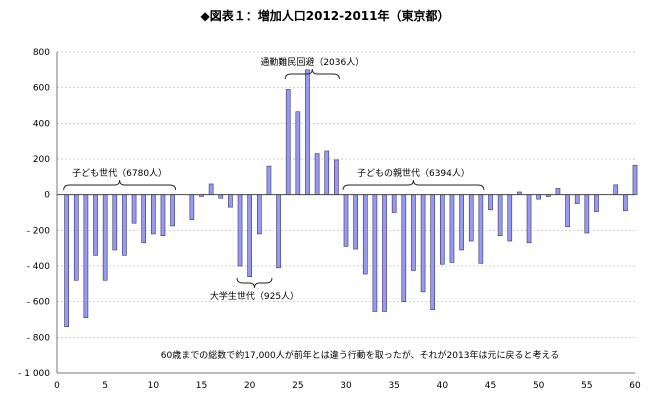 This screenshot has height=405, width=650. Describe the element at coordinates (324, 15) in the screenshot. I see `chart-title: ◆図表１：増加人口2012-2011年（東京都）` at that location.